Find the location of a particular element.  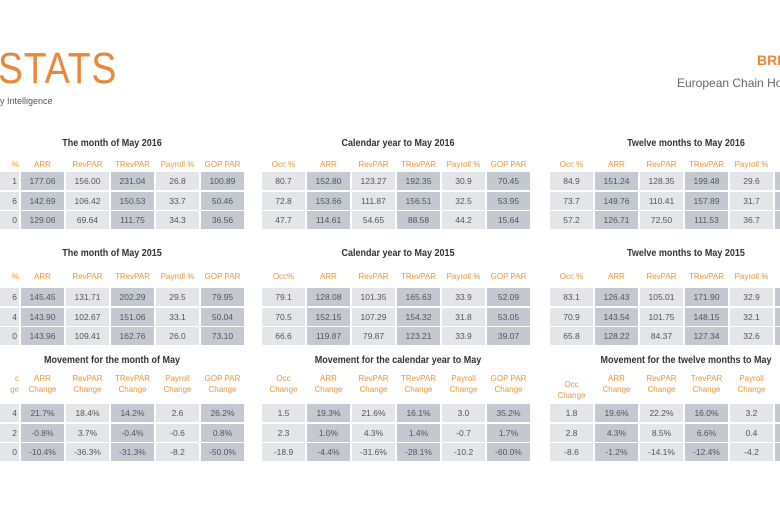

table-header: Occ % ARR RevPAR TRevPAR Payroll % GOP PAR is located at coordinates (396, 164).